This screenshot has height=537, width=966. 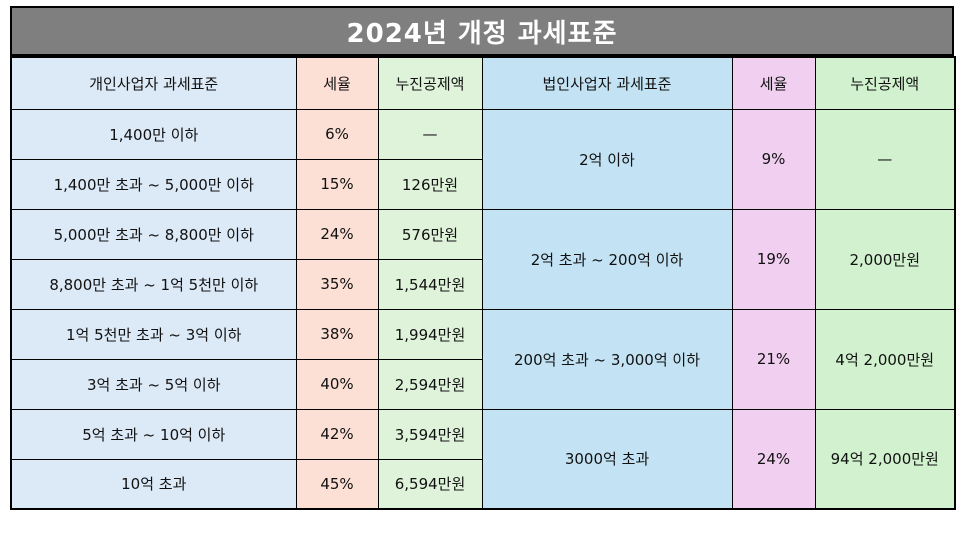 I want to click on title-bar: 2024년 개정 과세표준, so click(x=482, y=31).